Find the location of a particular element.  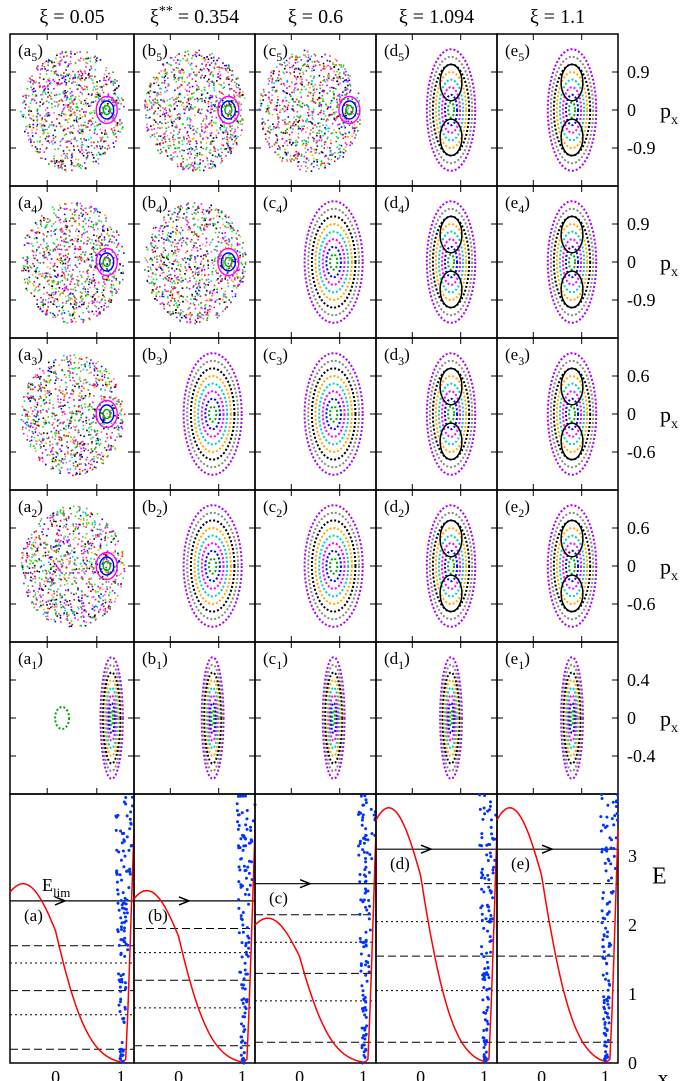

right-tick-mid: 0 is located at coordinates (631, 110).